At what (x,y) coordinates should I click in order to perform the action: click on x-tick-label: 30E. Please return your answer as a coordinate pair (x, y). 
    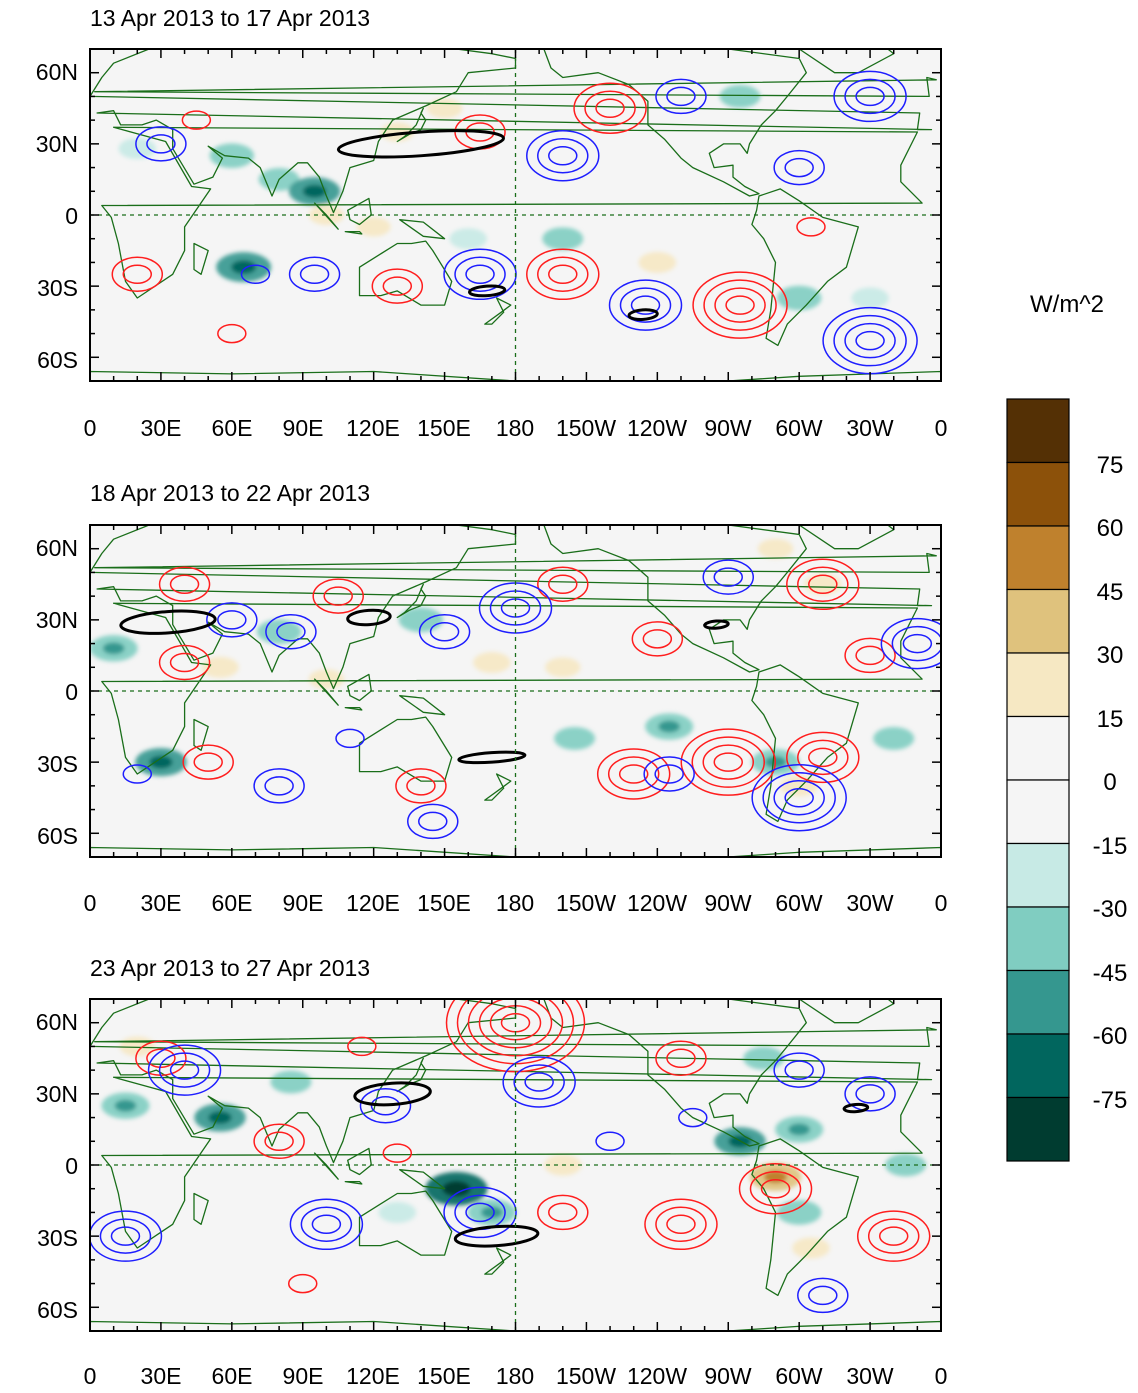
    Looking at the image, I should click on (161, 428).